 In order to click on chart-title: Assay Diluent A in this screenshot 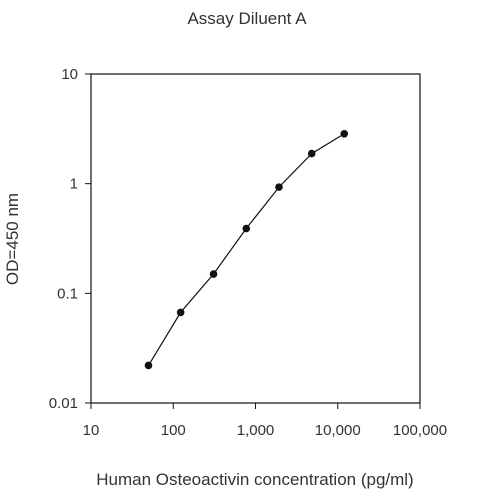, I will do `click(247, 18)`.